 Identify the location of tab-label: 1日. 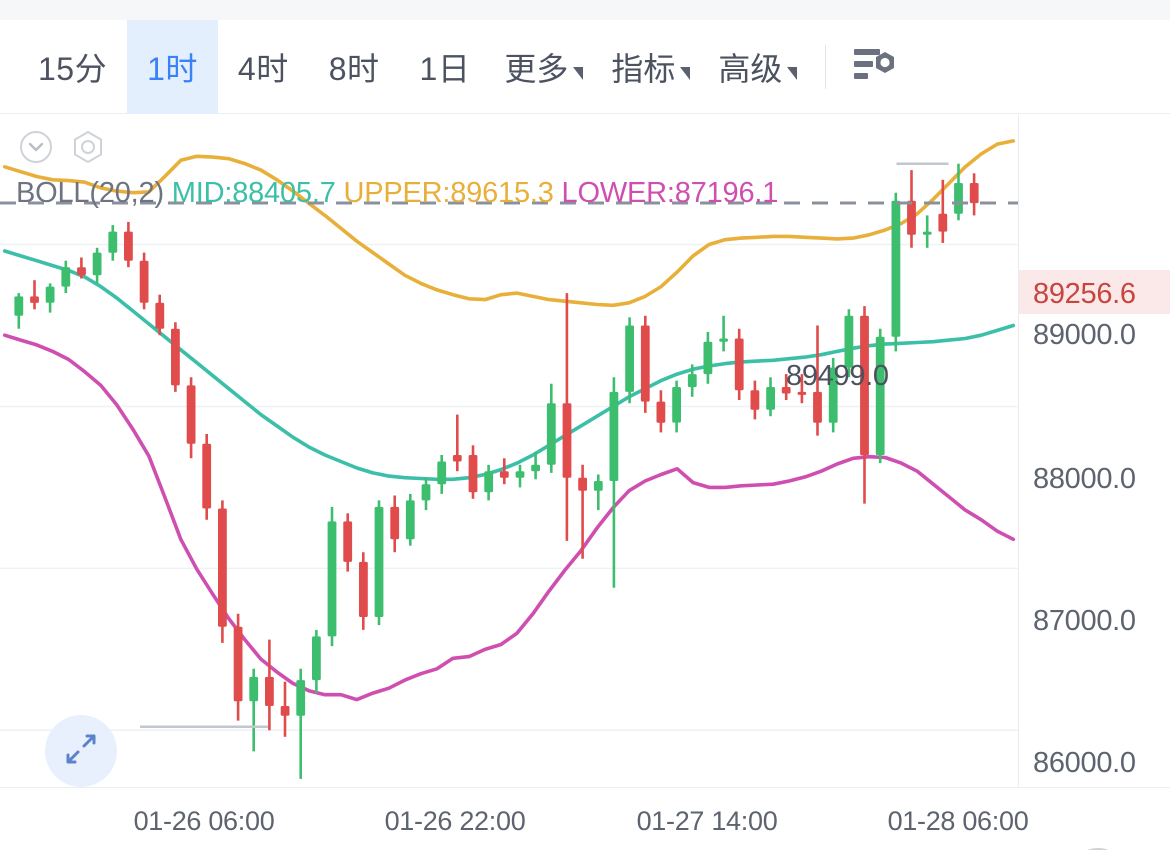
(445, 68).